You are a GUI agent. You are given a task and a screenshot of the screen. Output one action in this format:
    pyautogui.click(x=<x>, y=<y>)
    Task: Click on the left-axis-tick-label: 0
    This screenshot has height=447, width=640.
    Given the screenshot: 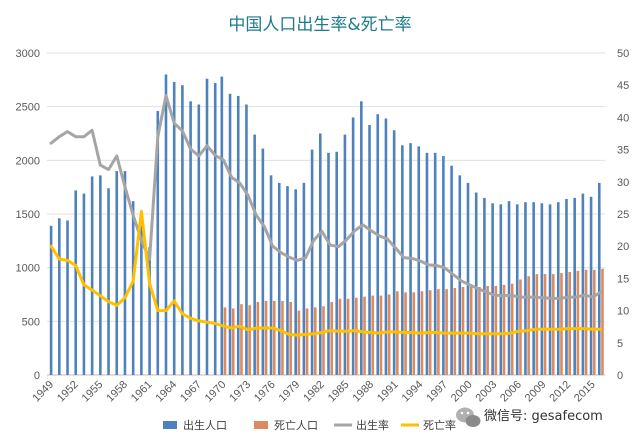 What is the action you would take?
    pyautogui.click(x=37, y=376)
    